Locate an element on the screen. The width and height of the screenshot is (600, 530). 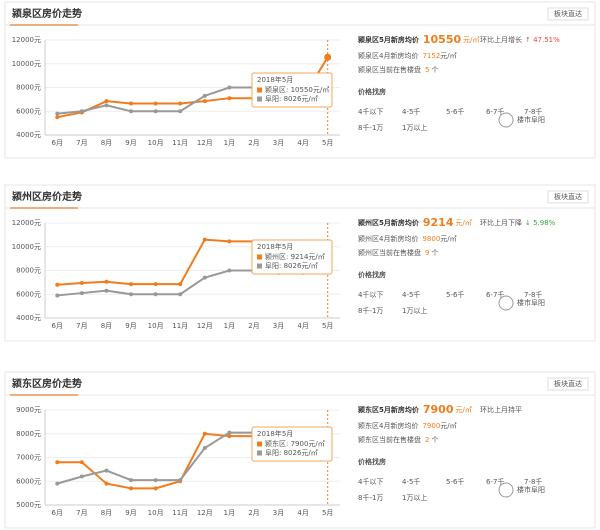
current-label: 颍泉区5月新房均价 is located at coordinates (388, 39).